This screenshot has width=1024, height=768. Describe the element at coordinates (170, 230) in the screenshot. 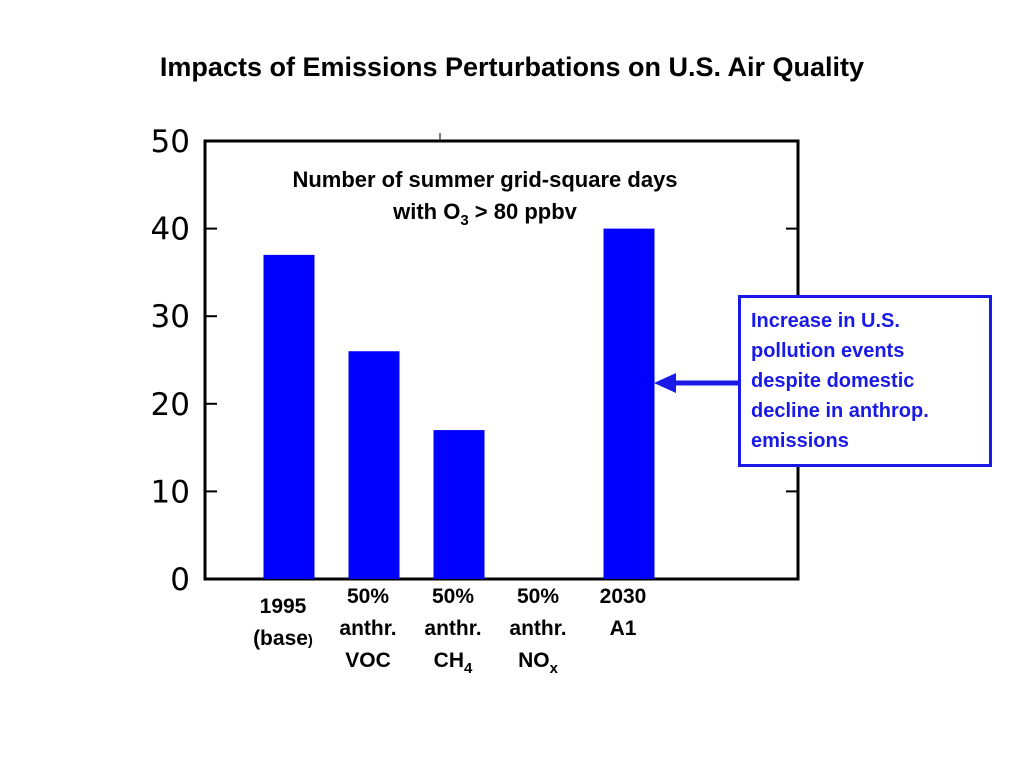

I see `y-tick-label: 40` at that location.